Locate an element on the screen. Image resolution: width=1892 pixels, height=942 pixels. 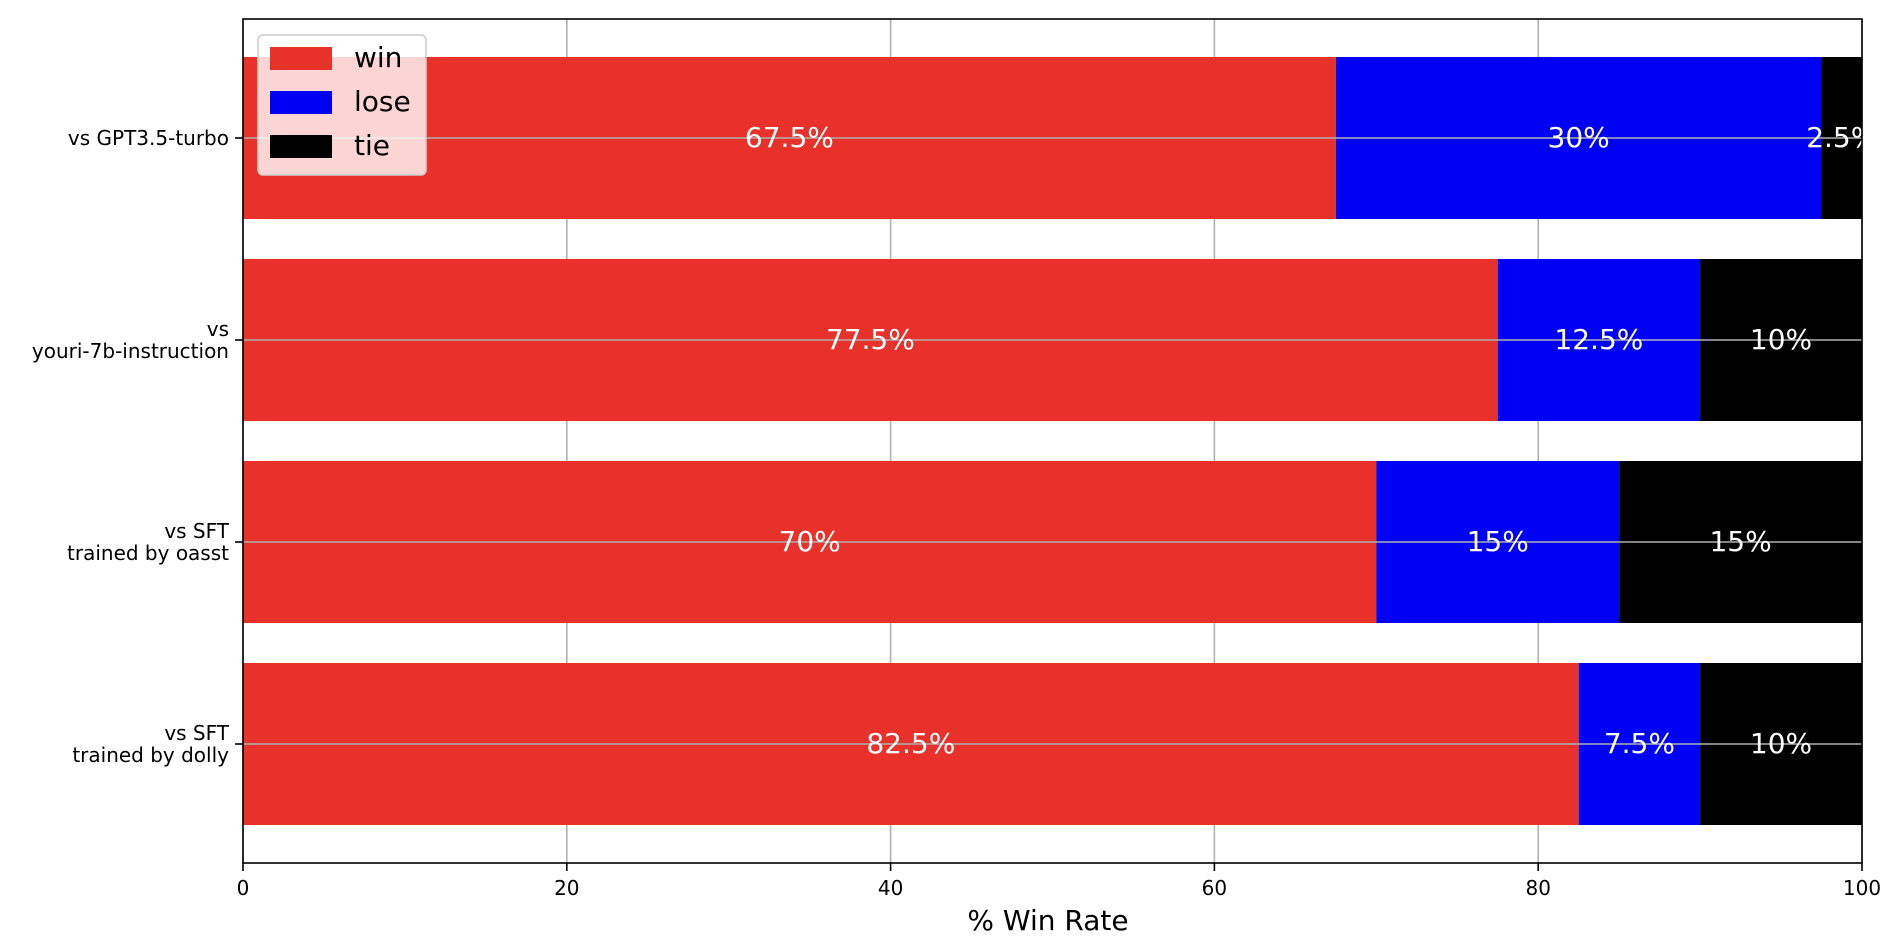
data-label-lose: 7.5% is located at coordinates (1639, 743).